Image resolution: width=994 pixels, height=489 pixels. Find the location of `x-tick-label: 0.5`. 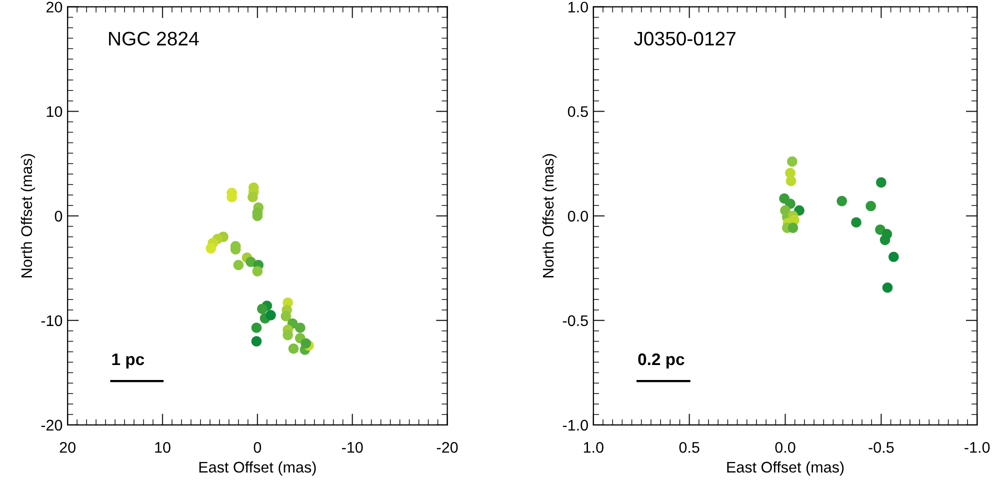

x-tick-label: 0.5 is located at coordinates (689, 447).